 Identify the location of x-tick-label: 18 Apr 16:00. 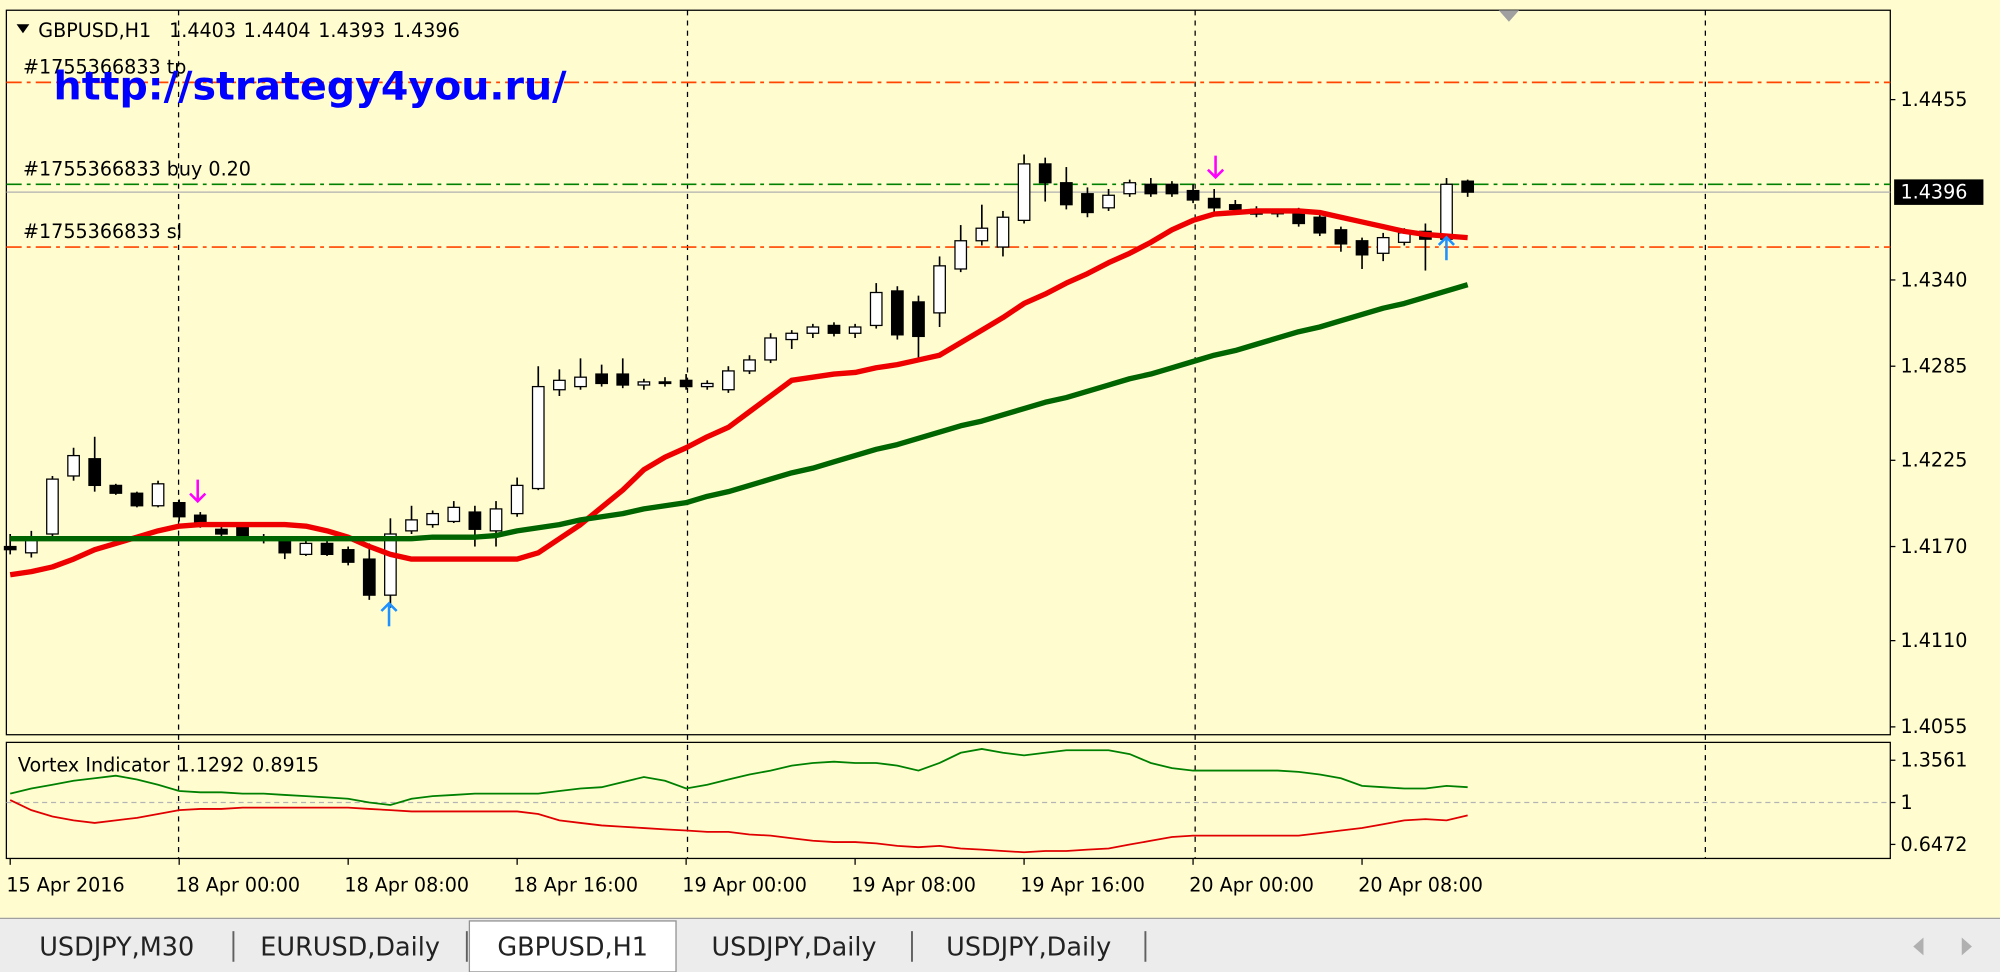
(575, 885).